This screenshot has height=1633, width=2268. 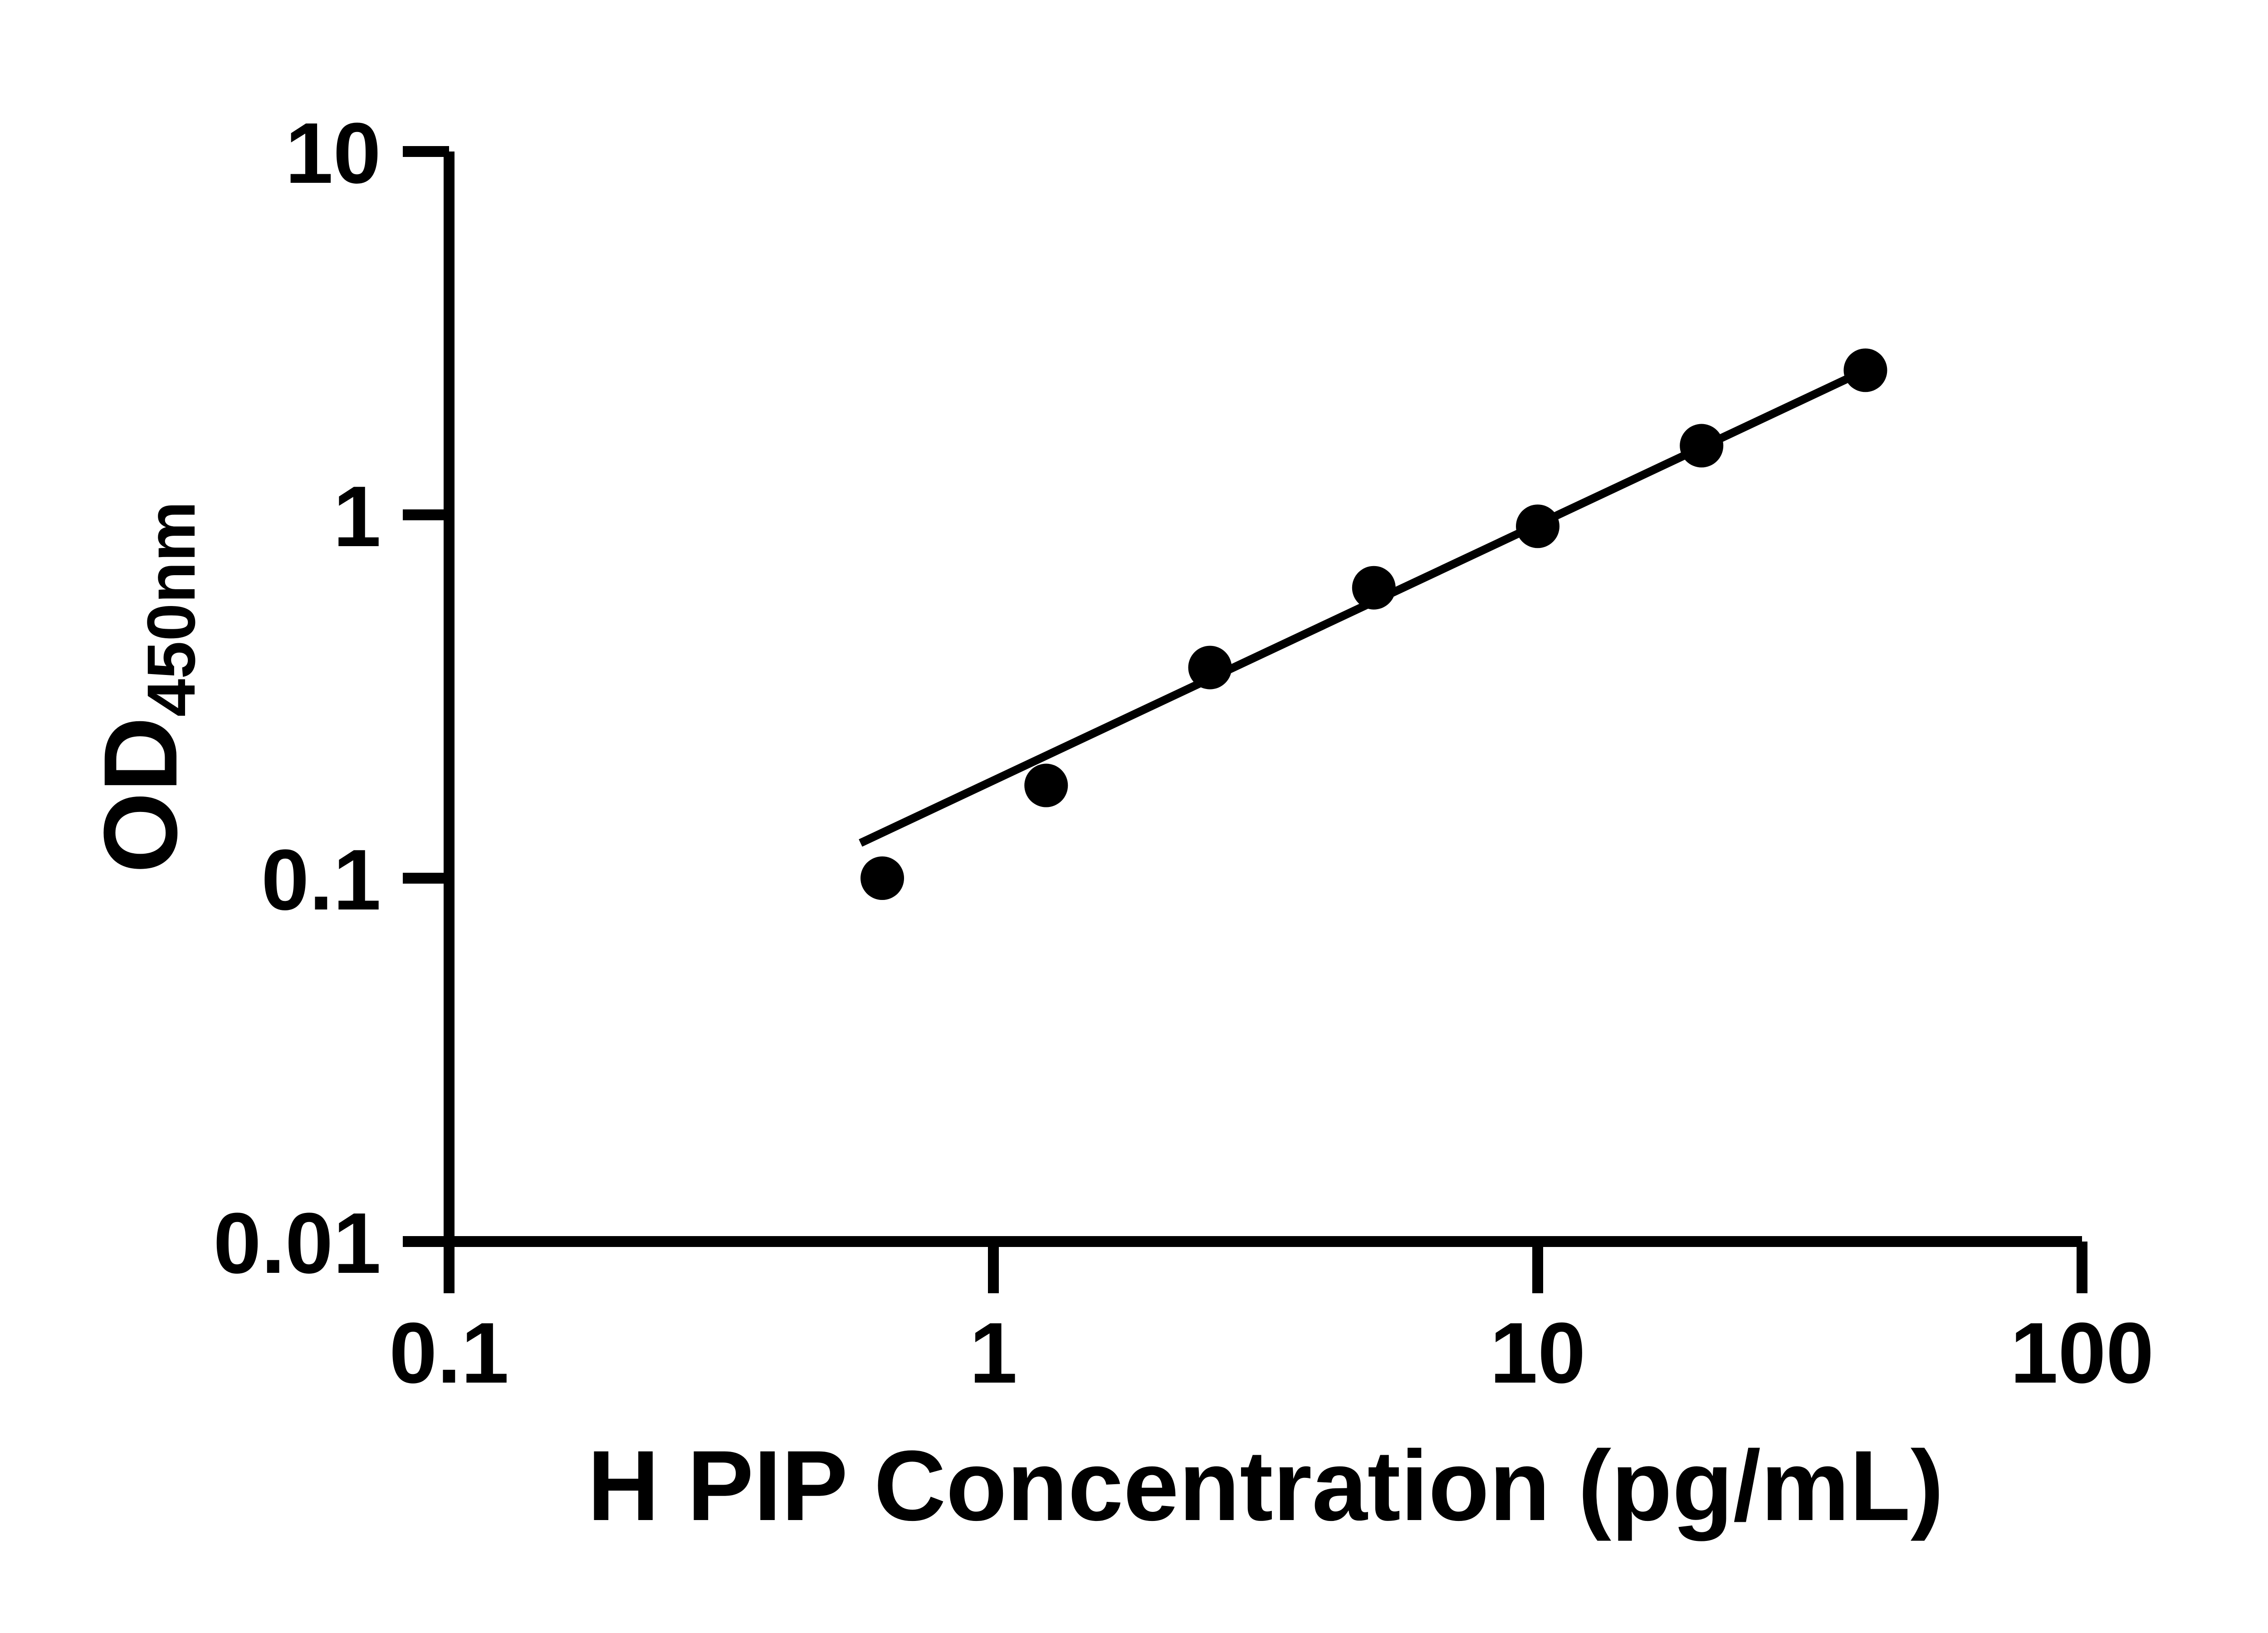 I want to click on y-tick-label: 0.01, so click(x=297, y=1243).